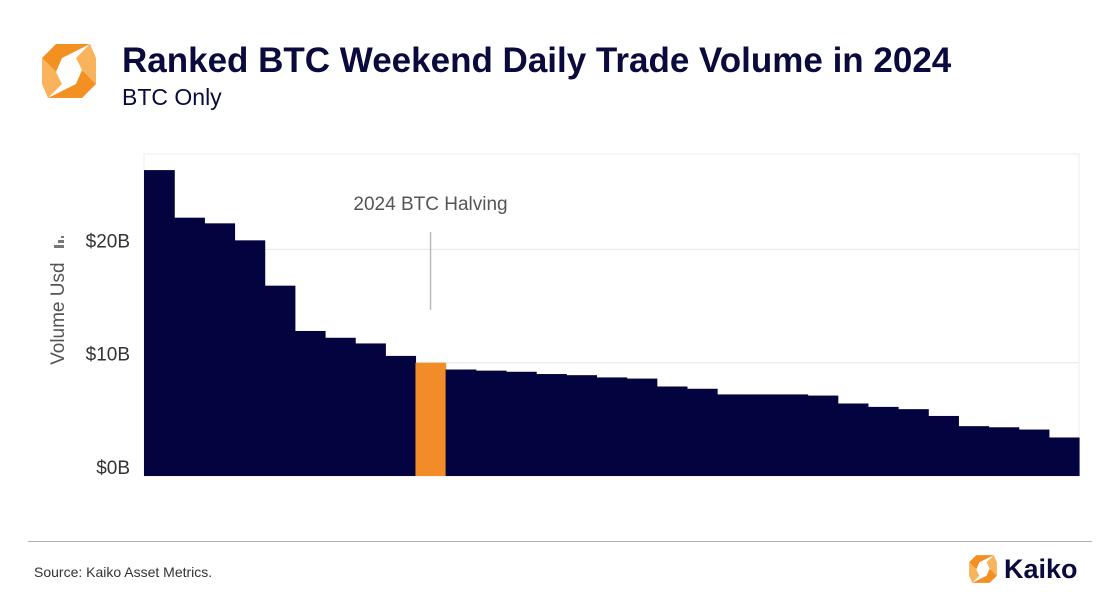 The height and width of the screenshot is (597, 1120). I want to click on source-note: Source: Kaiko Asset Metrics., so click(123, 572).